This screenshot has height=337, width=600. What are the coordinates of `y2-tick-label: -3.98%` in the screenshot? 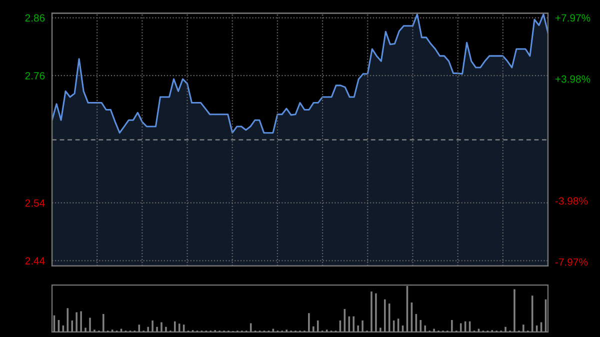 It's located at (571, 201).